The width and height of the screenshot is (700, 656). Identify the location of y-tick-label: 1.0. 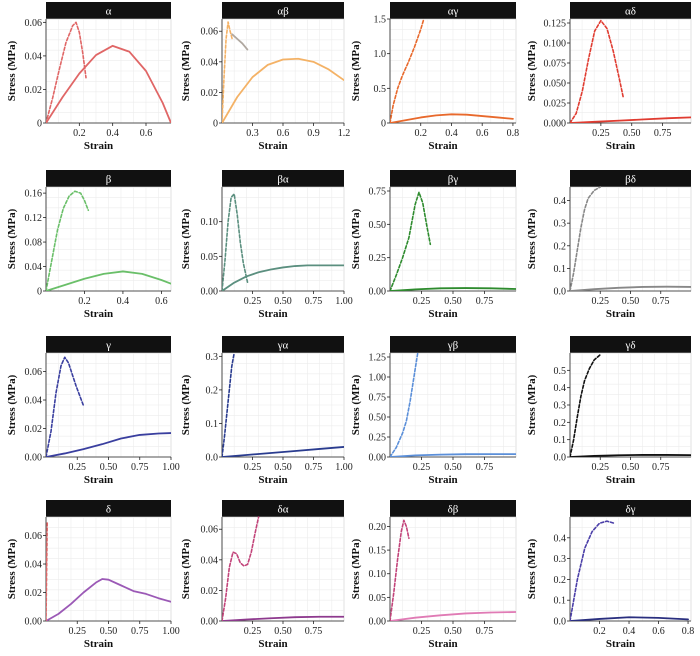
(380, 54).